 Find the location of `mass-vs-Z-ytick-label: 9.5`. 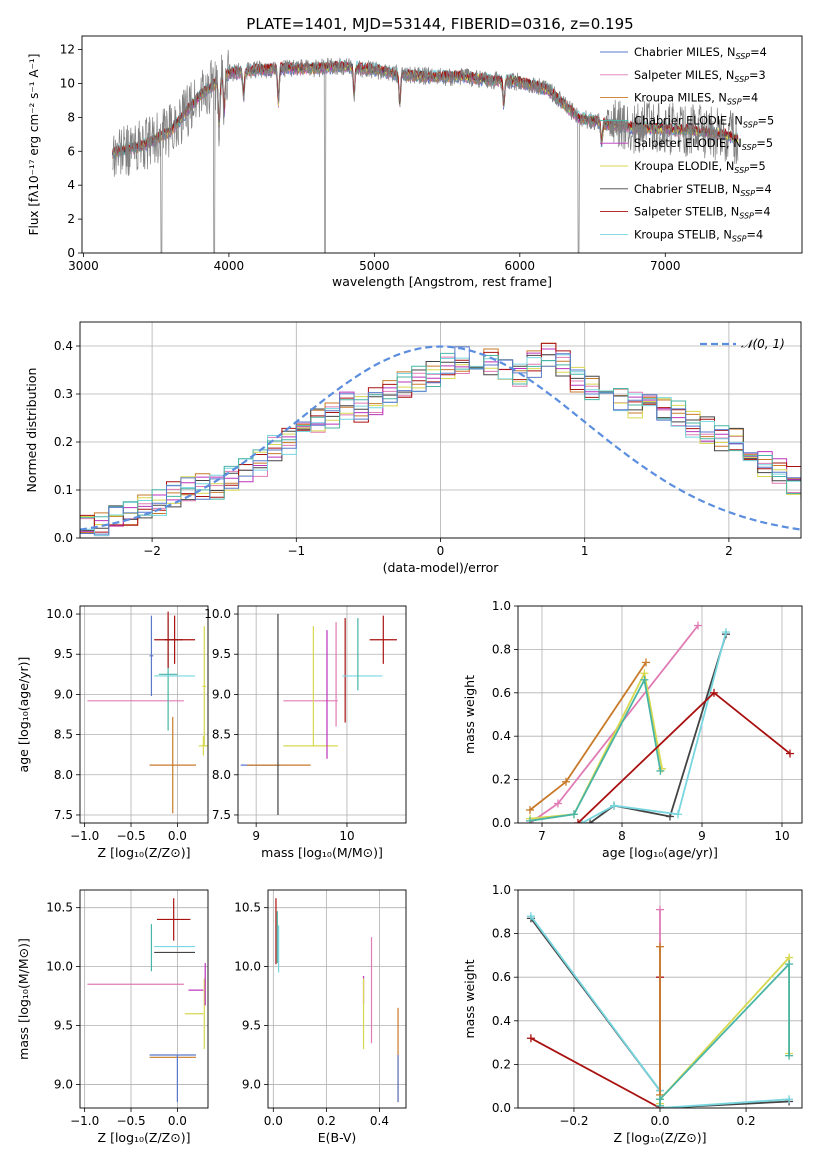

mass-vs-Z-ytick-label: 9.5 is located at coordinates (63, 1026).